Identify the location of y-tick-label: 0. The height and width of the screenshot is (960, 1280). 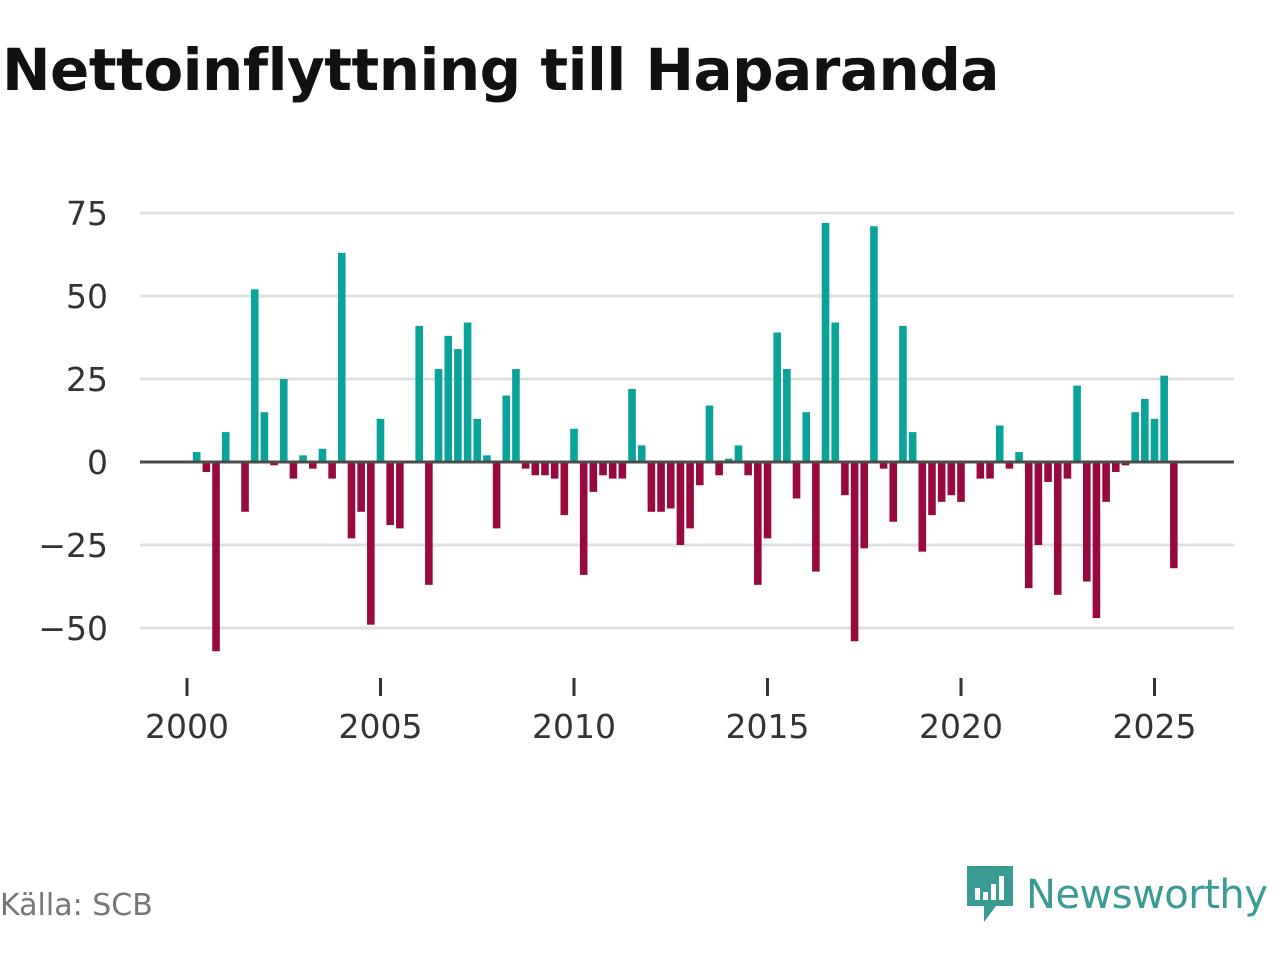
(97, 462).